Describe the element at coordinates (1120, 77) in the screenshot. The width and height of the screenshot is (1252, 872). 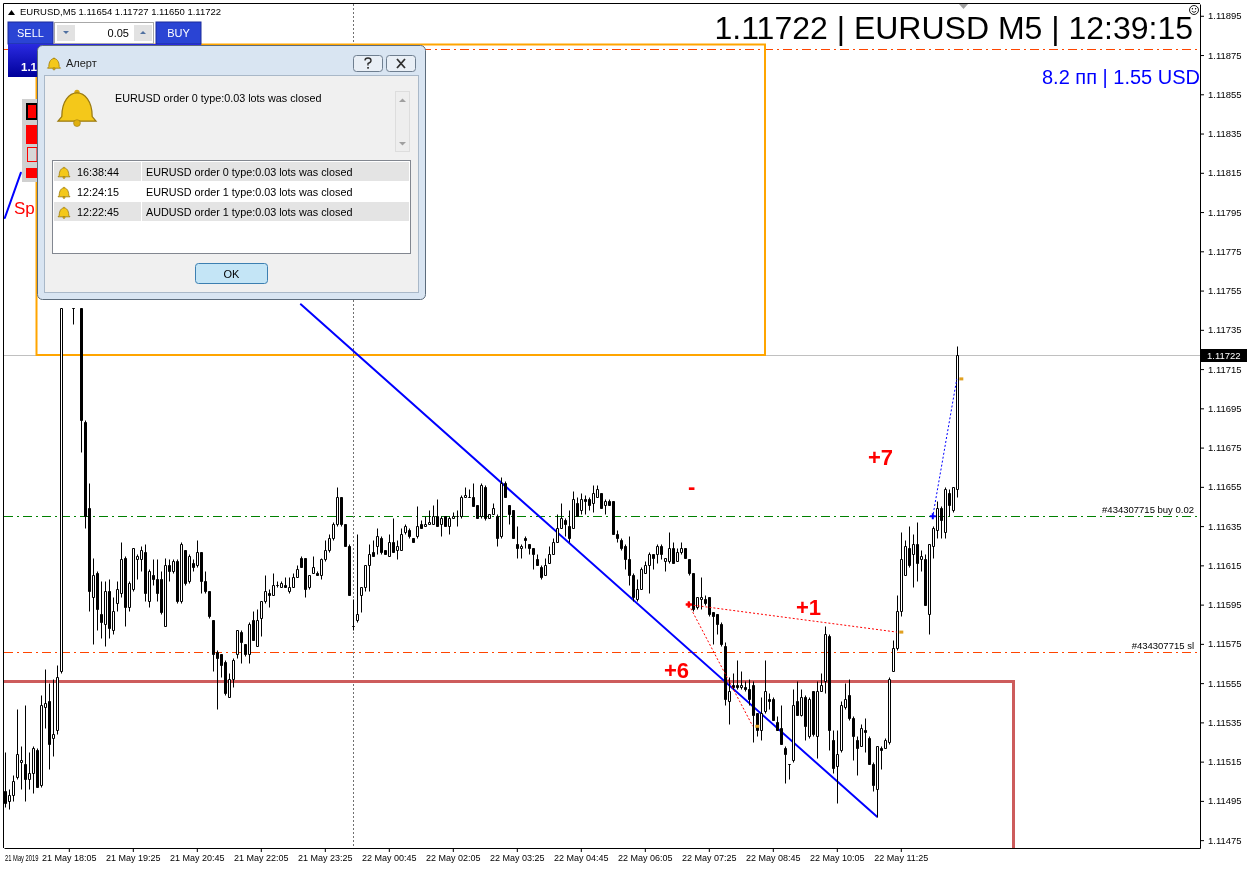
I see `annotation: 8.2 пп | 1.55 USD` at that location.